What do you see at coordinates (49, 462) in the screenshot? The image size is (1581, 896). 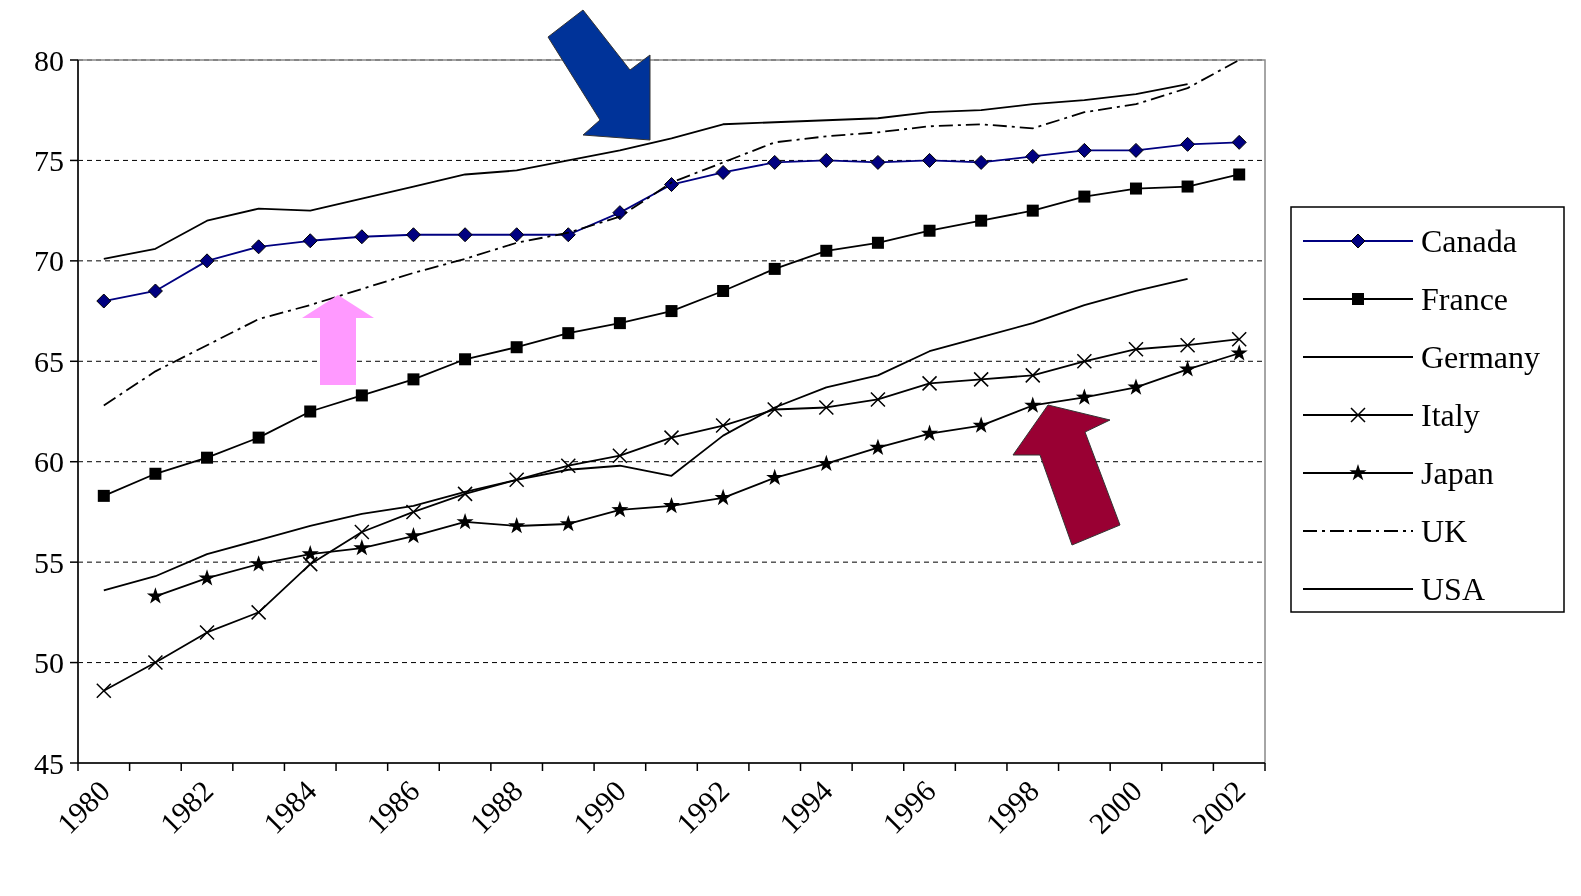 I see `y-tick-label: 60` at bounding box center [49, 462].